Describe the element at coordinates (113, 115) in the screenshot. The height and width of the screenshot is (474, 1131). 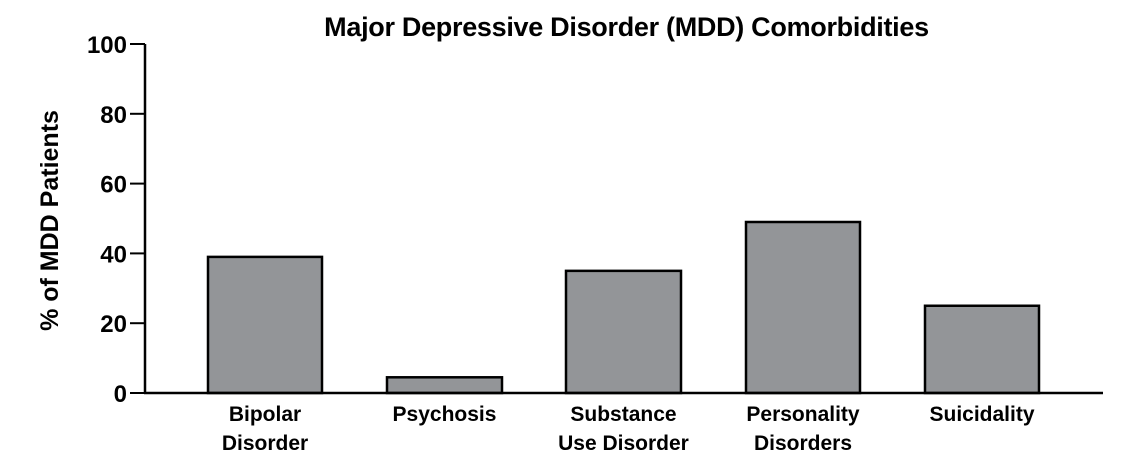
I see `y-tick-label: 80` at that location.